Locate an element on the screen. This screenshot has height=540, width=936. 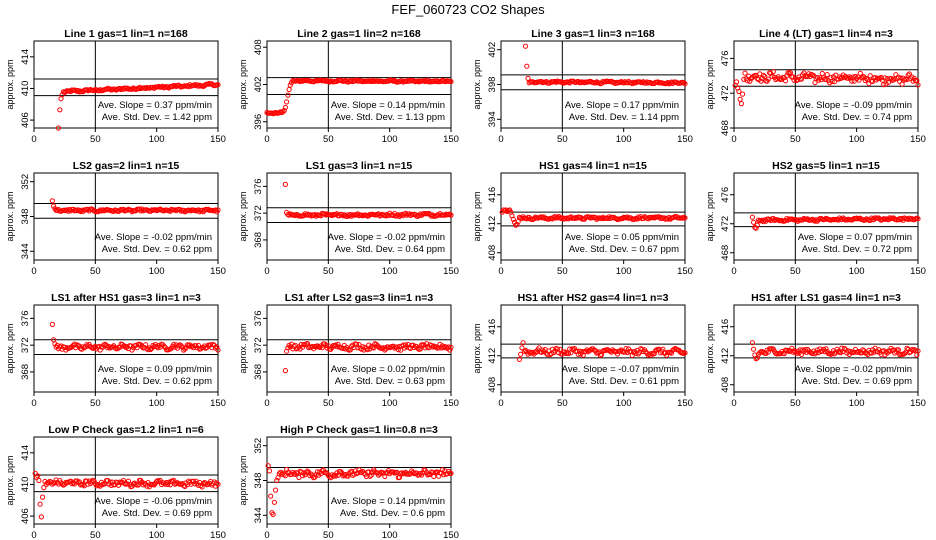
std-dev-annotation: Ave. Std. Dev. = 1.13 ppm is located at coordinates (390, 117).